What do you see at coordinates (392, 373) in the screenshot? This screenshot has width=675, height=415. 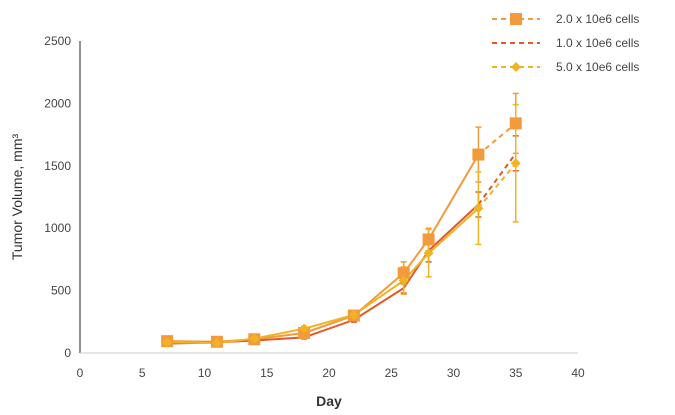 I see `x-tick-label: 25` at bounding box center [392, 373].